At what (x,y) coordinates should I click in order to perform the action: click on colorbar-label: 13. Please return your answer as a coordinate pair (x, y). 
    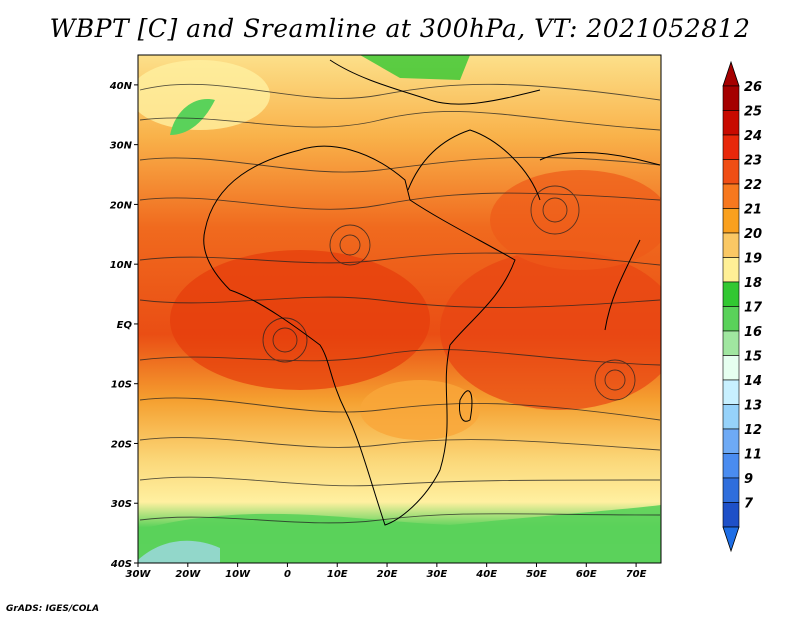
    Looking at the image, I should click on (753, 406).